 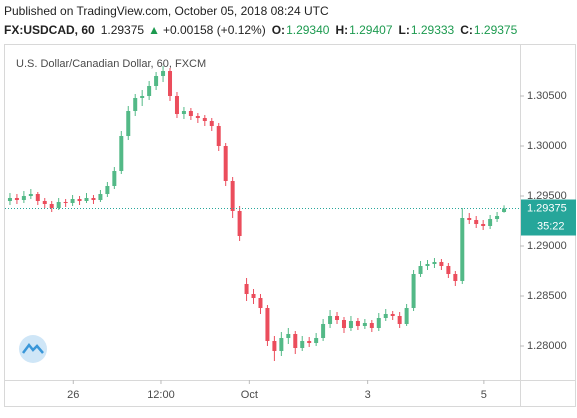 I want to click on y-tick-label: 1.29500, so click(x=547, y=196).